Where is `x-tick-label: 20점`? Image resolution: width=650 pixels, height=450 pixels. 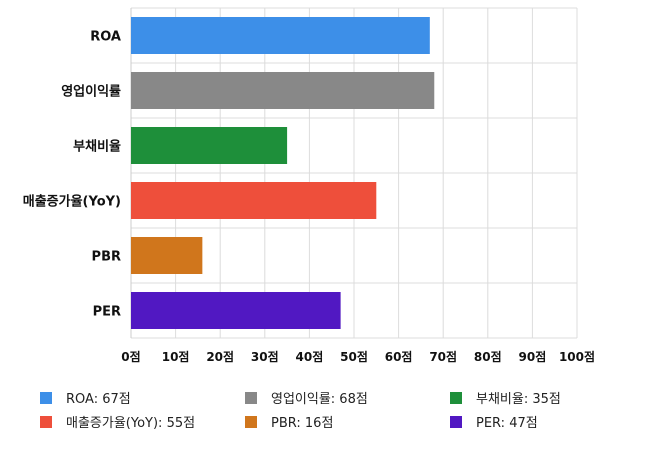
x-tick-label: 20점 is located at coordinates (220, 356).